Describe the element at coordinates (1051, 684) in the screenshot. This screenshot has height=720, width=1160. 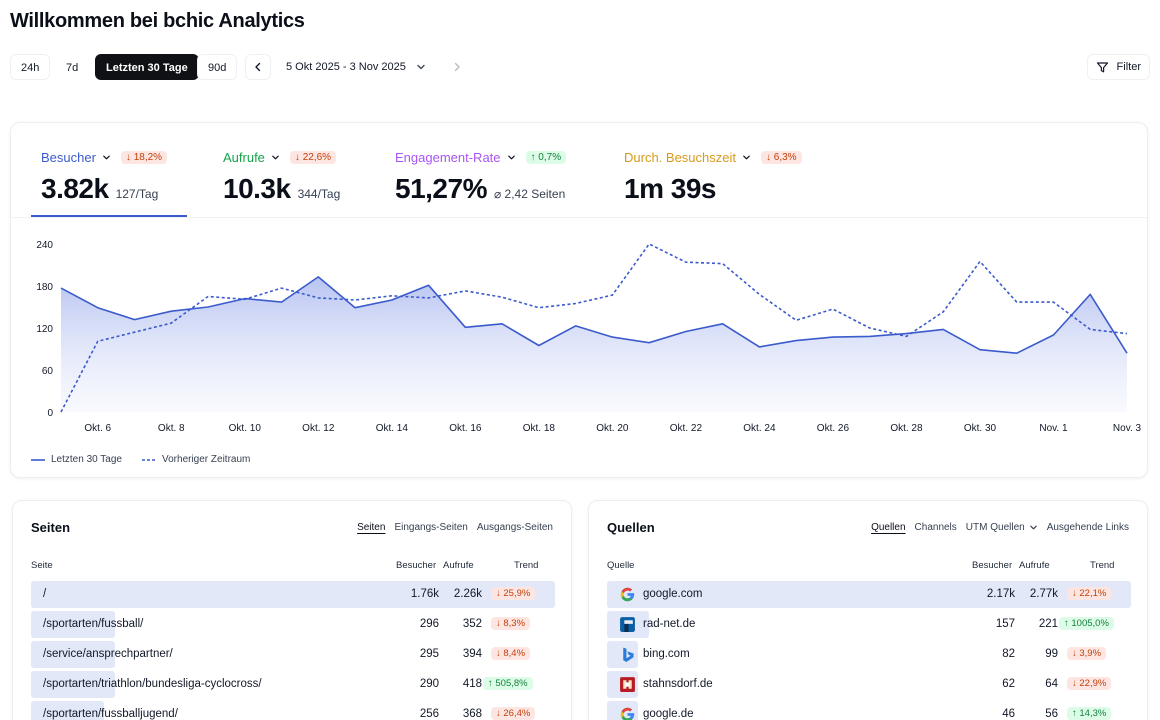
I see `views-value: 64` at that location.